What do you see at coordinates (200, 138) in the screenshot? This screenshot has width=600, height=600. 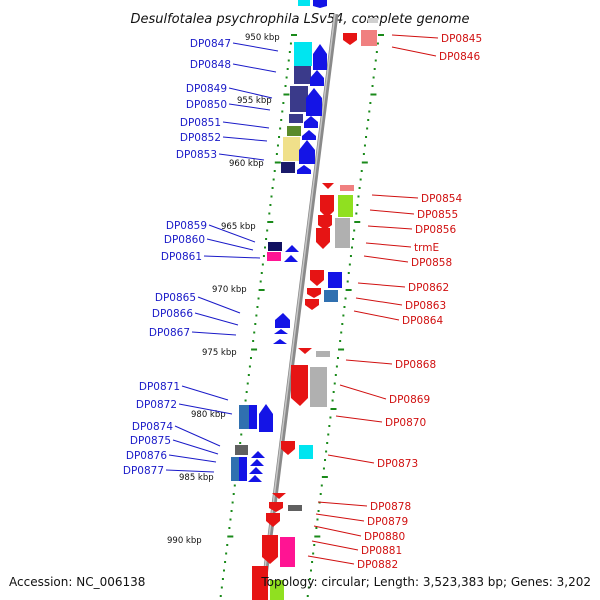 I see `gene-label: DP0852` at bounding box center [200, 138].